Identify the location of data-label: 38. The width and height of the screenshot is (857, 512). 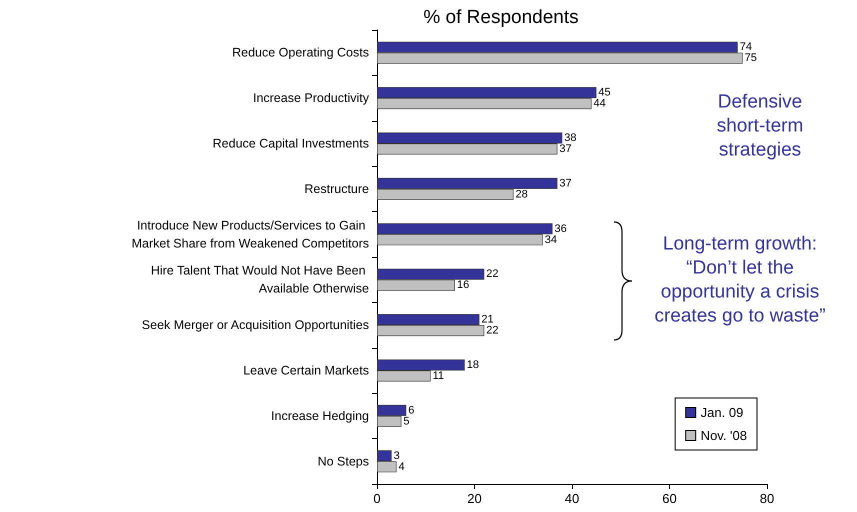
(570, 138).